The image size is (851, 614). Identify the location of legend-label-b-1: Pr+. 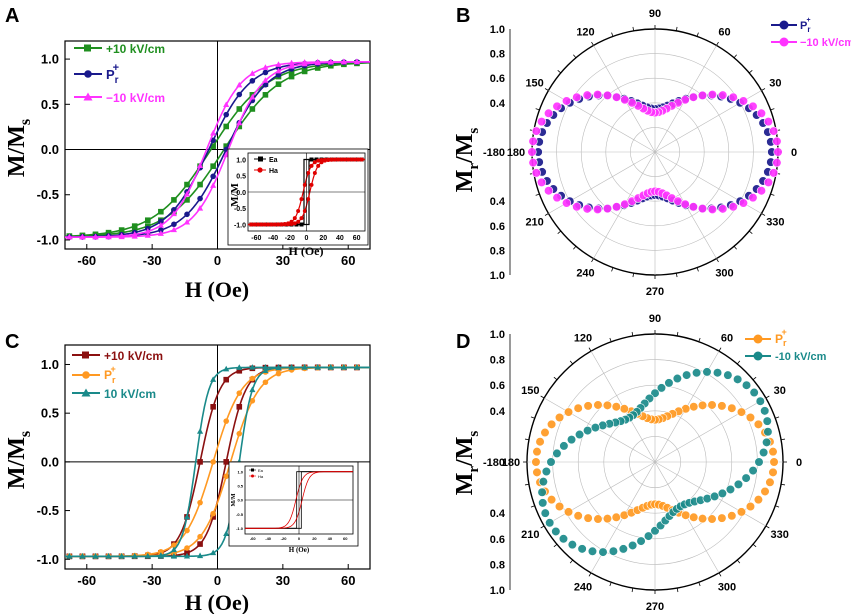
(805, 25).